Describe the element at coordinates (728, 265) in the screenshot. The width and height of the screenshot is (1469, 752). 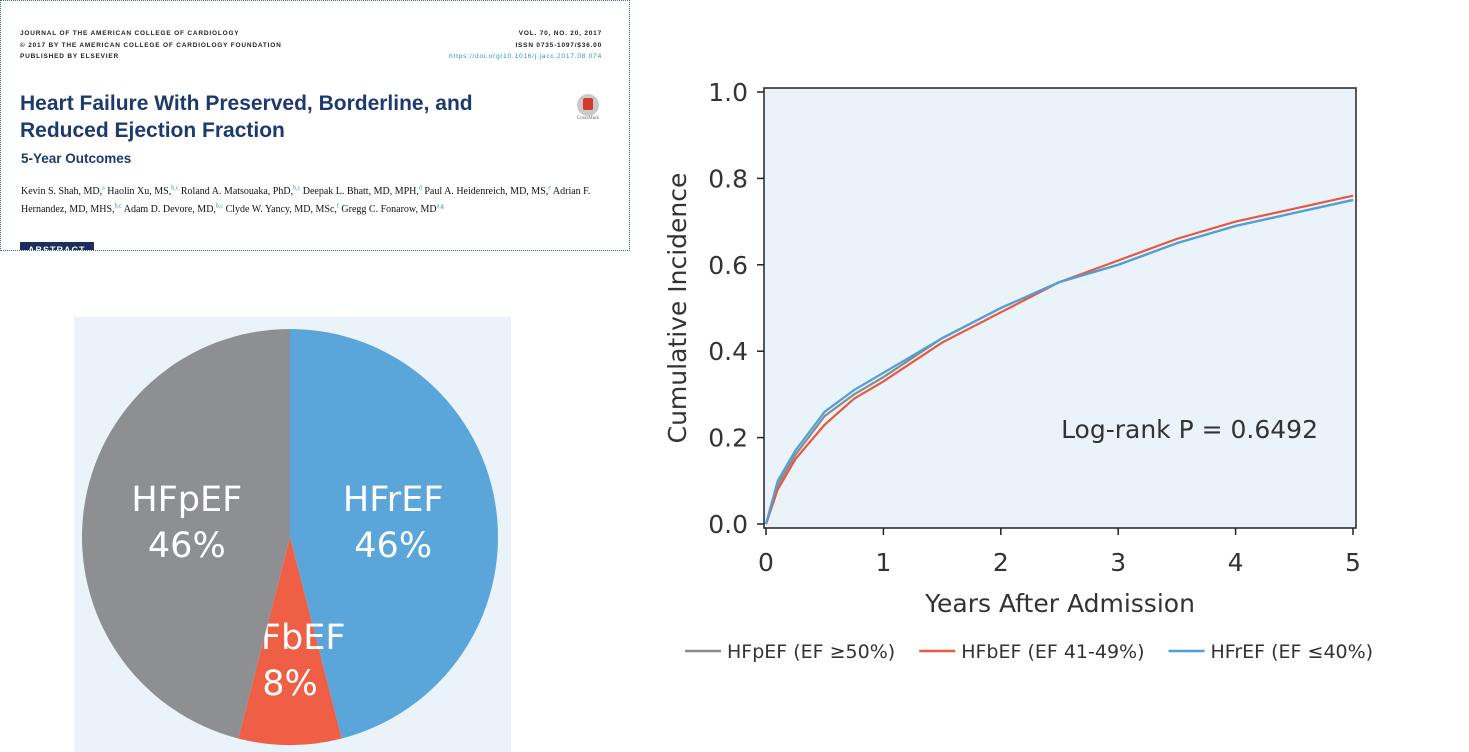
I see `y-tick-label: 0.6` at that location.